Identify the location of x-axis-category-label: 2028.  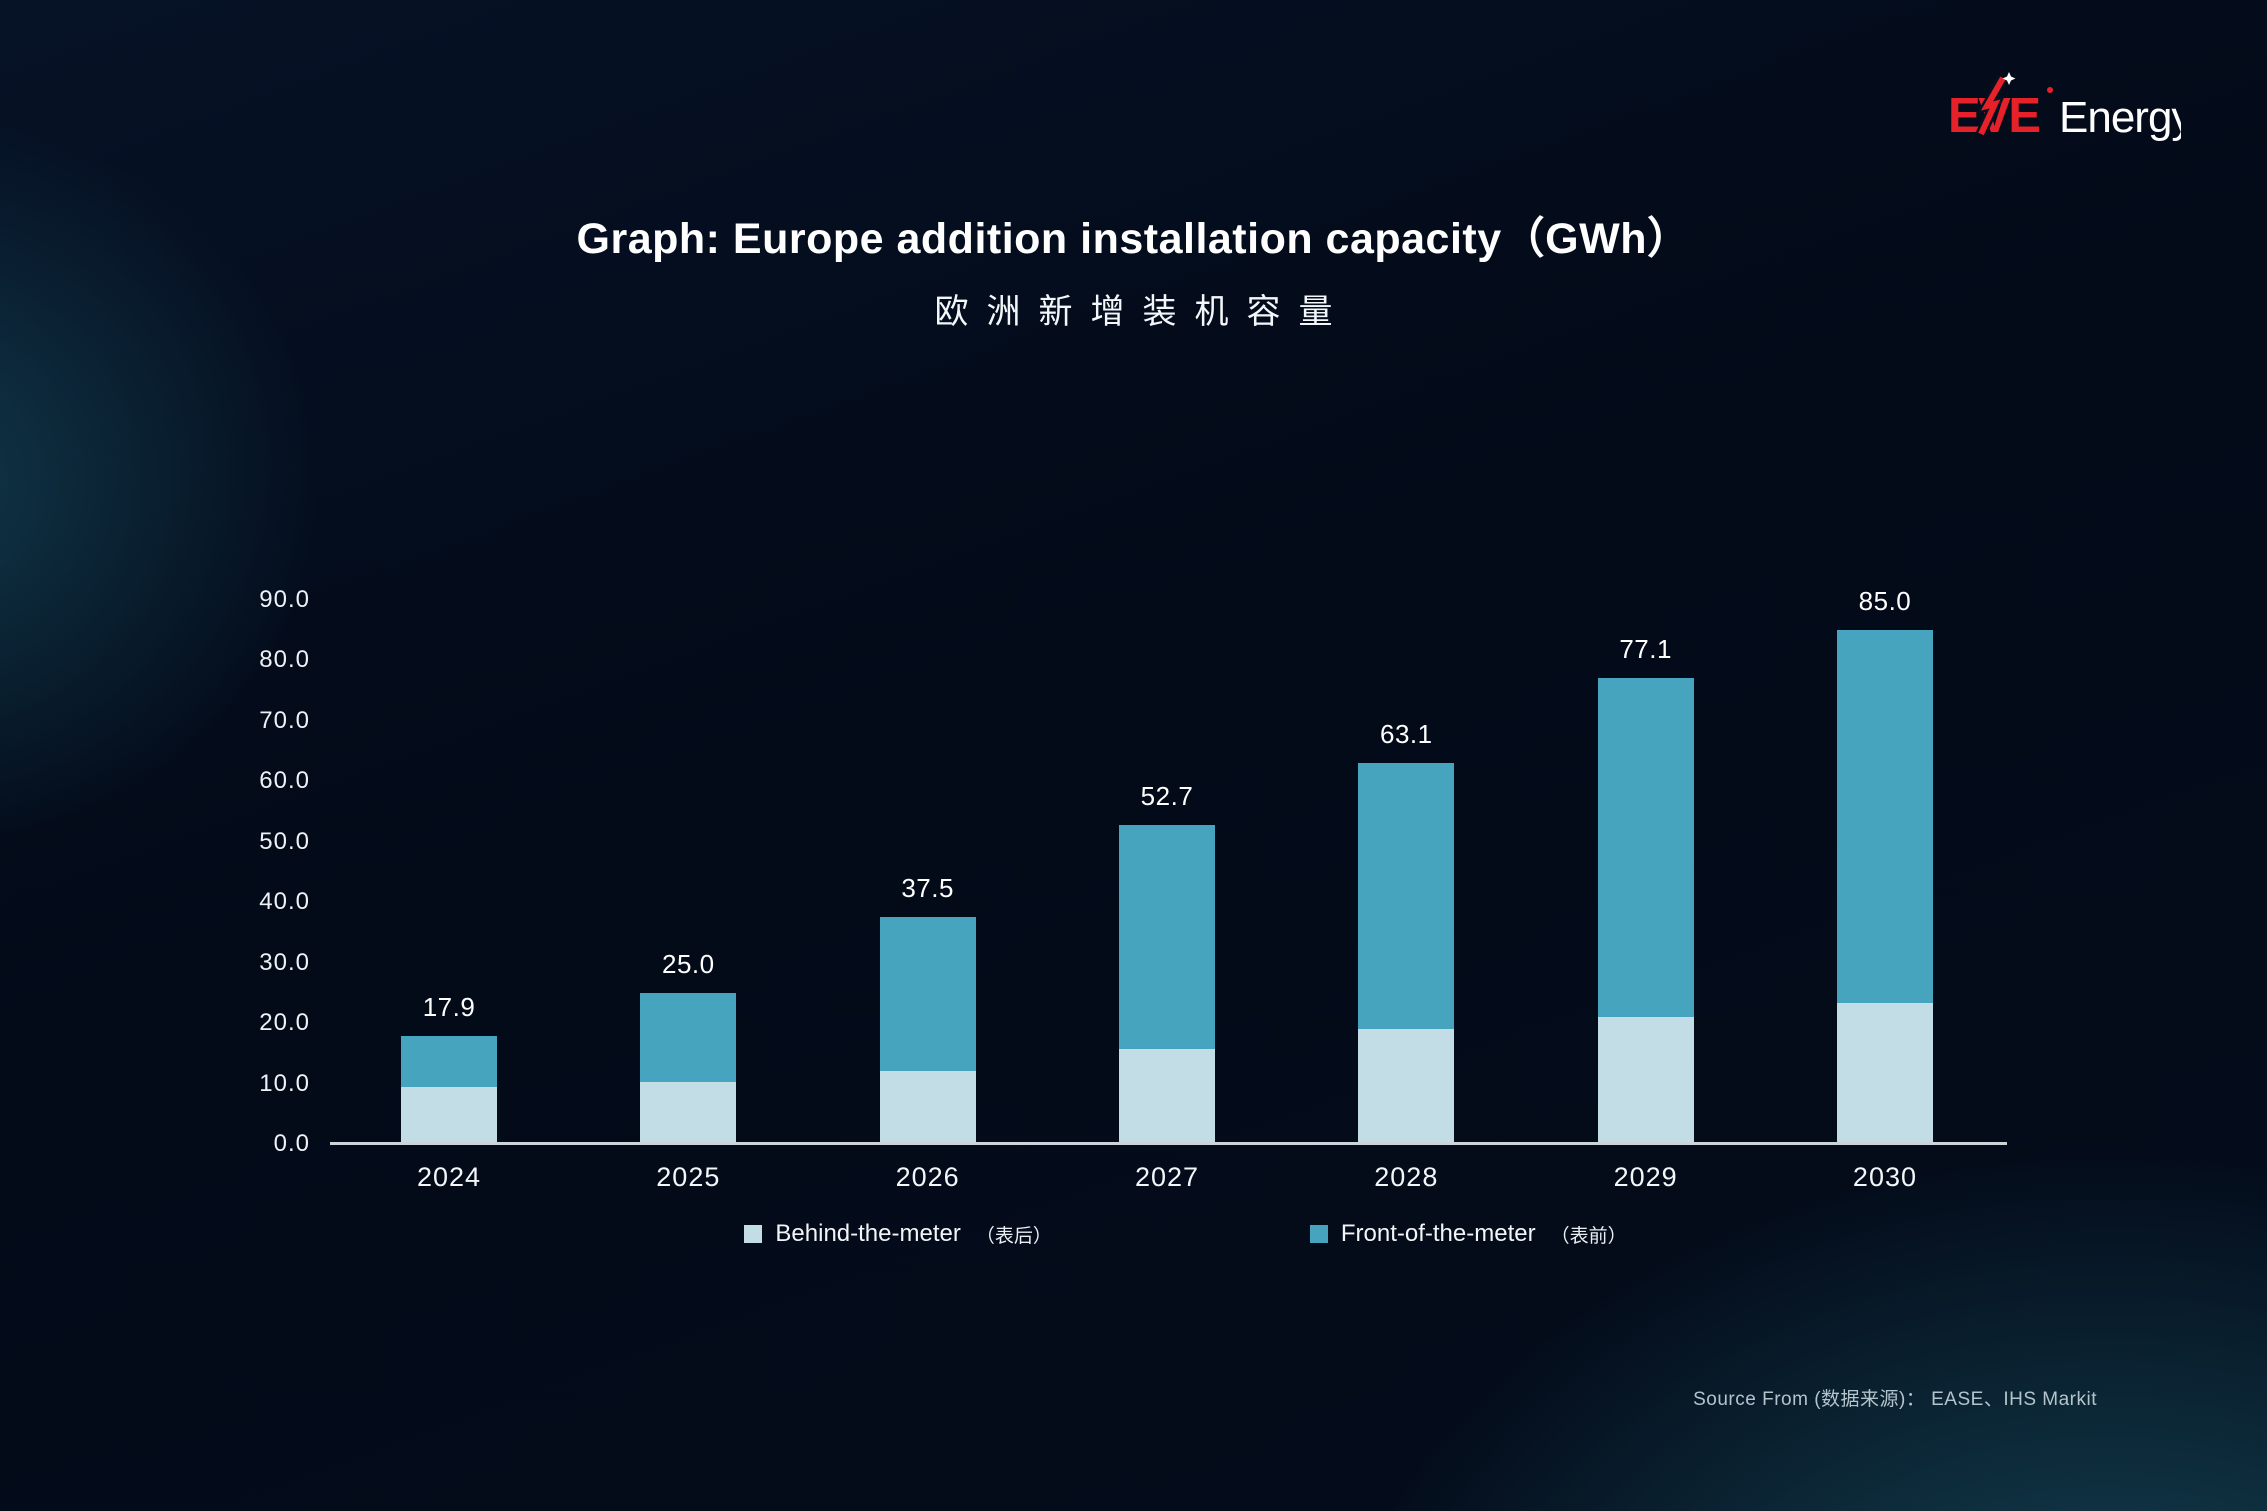
(1406, 1177).